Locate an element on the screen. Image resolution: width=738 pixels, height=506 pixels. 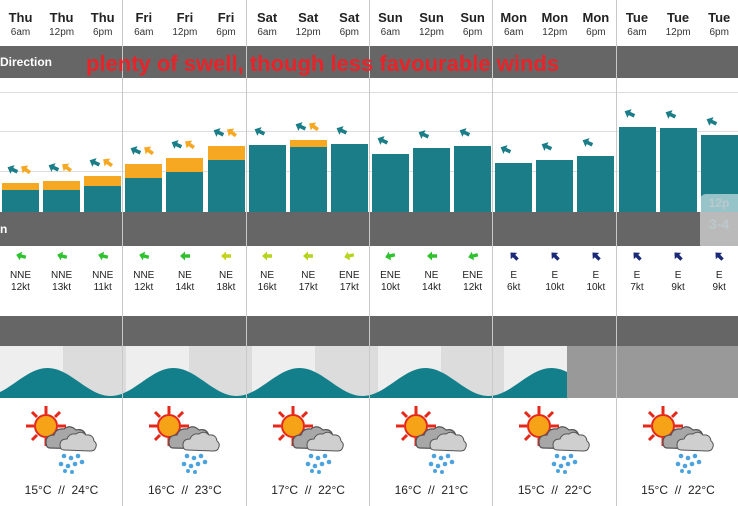
temp-low: 17°C is located at coordinates (285, 490).